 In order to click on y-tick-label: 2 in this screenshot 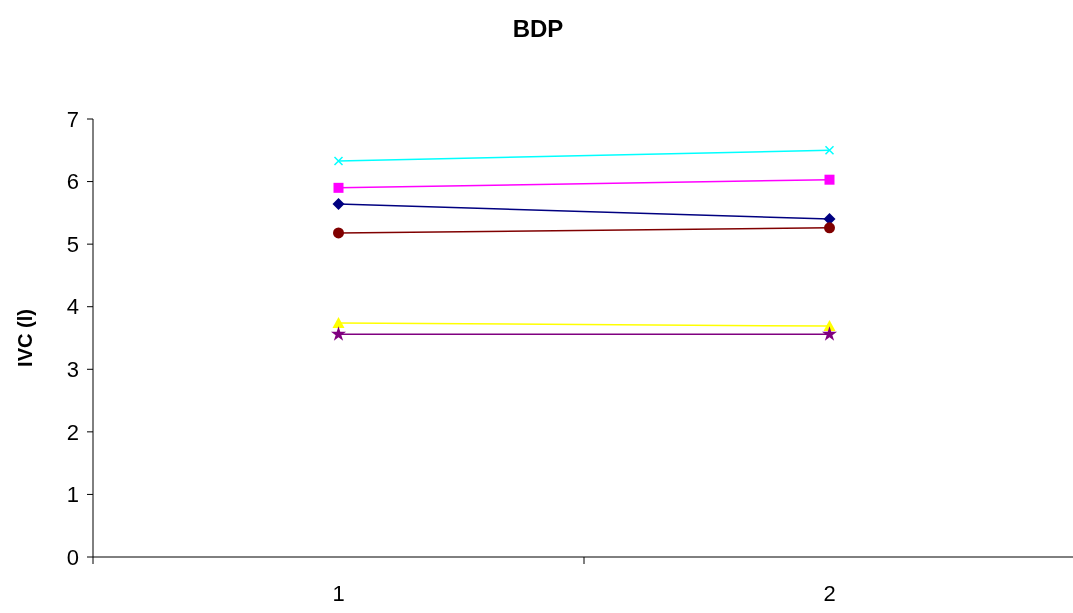, I will do `click(72, 432)`.